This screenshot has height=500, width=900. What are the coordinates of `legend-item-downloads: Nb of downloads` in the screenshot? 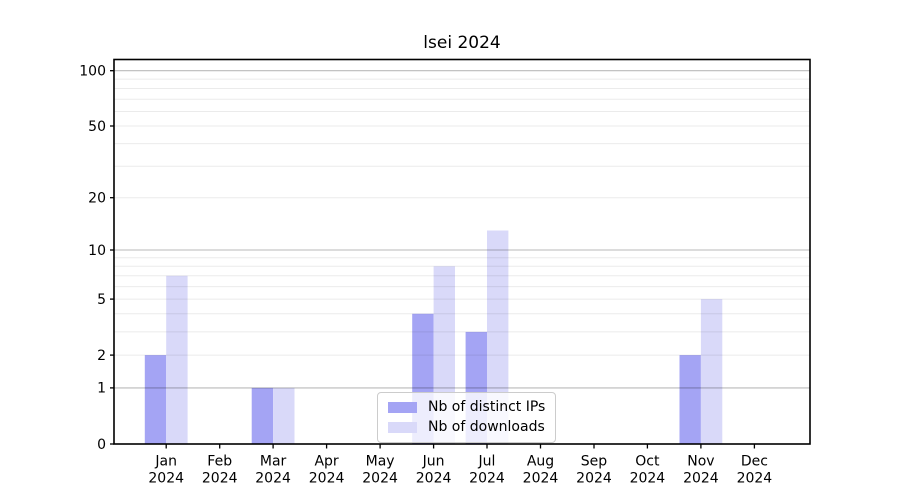 It's located at (466, 427).